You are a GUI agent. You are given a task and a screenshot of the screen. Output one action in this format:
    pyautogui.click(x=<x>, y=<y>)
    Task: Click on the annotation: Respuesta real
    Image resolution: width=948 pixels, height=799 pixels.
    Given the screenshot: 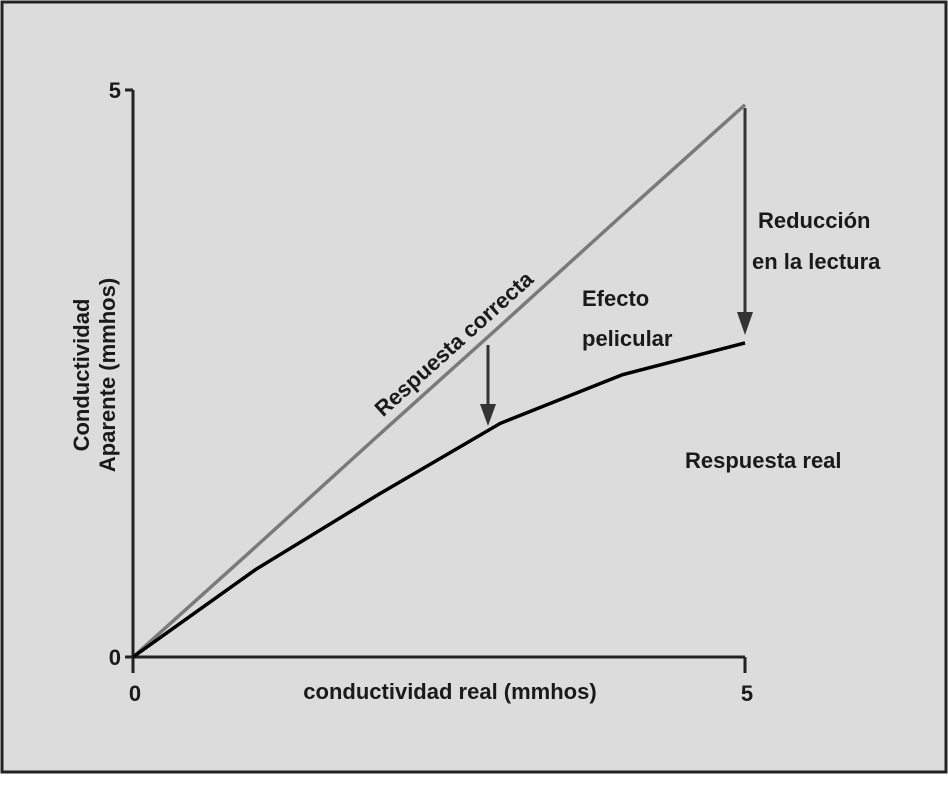 What is the action you would take?
    pyautogui.click(x=763, y=460)
    